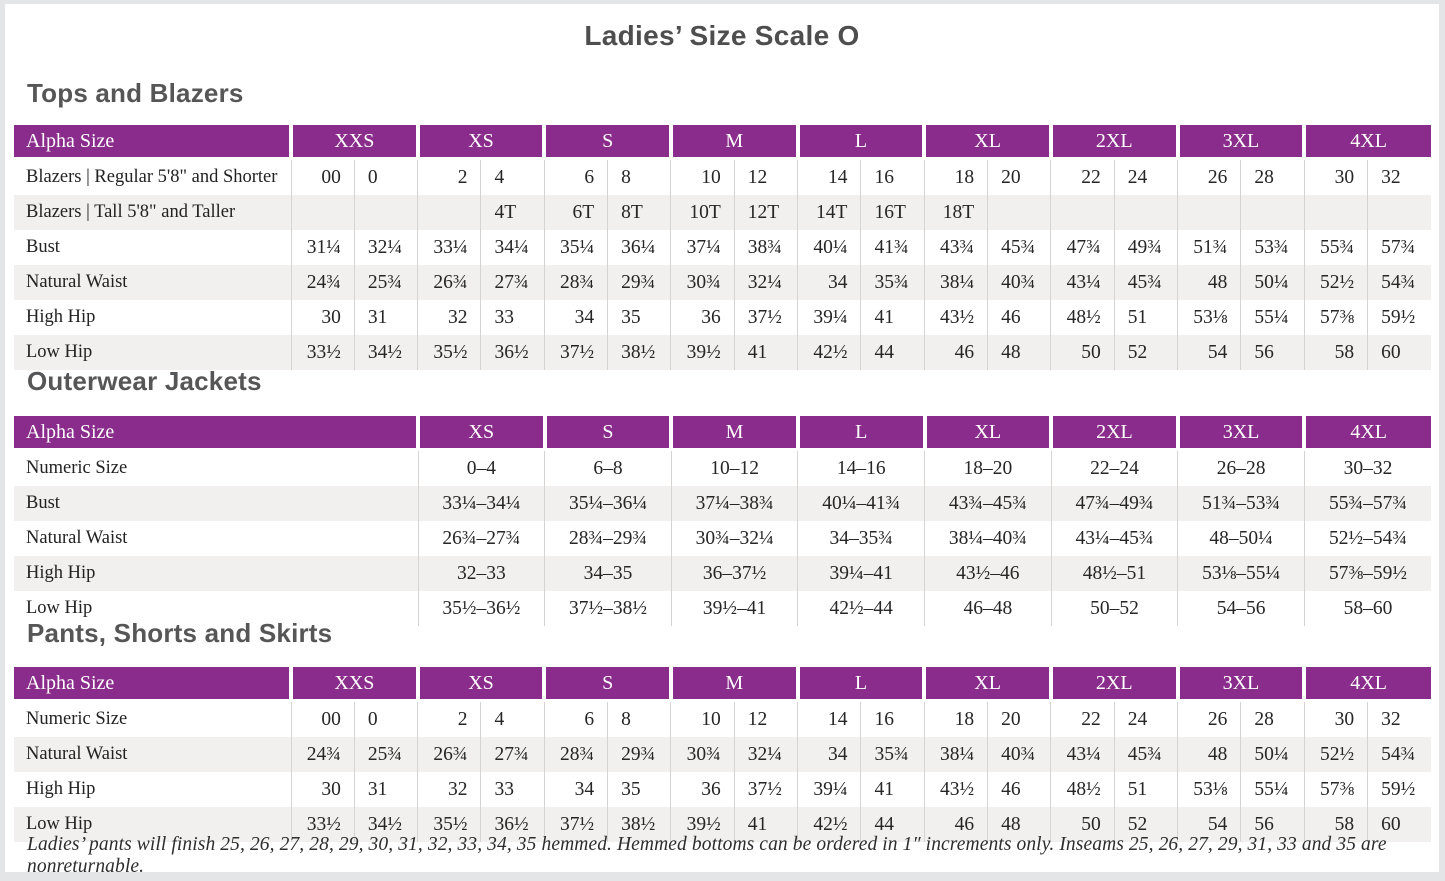 This screenshot has width=1445, height=881. What do you see at coordinates (1082, 282) in the screenshot?
I see `size-cell: 43¼` at bounding box center [1082, 282].